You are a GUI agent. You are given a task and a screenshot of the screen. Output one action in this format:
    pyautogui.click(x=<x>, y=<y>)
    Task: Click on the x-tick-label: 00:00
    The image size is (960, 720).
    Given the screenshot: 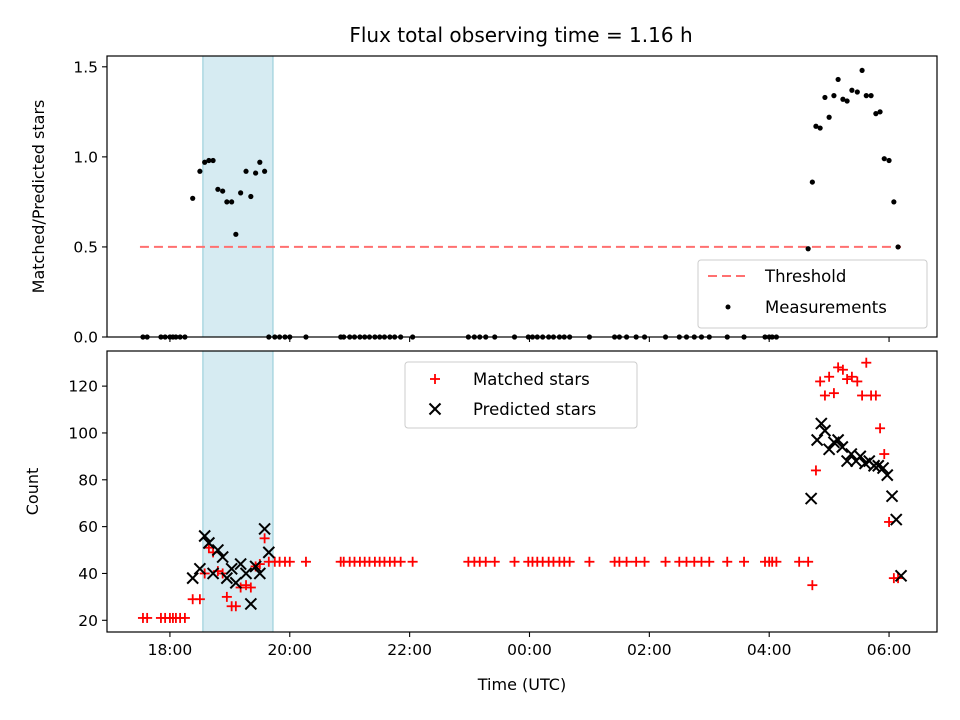 What is the action you would take?
    pyautogui.click(x=529, y=650)
    